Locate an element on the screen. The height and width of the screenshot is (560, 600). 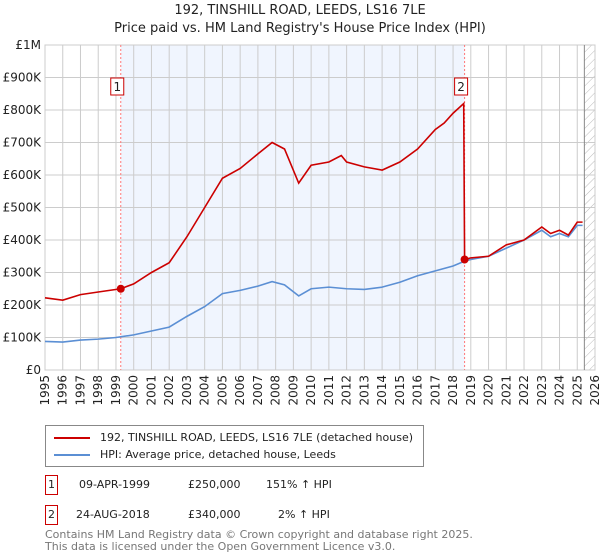
x-tick-label: 1999 is located at coordinates (116, 390).